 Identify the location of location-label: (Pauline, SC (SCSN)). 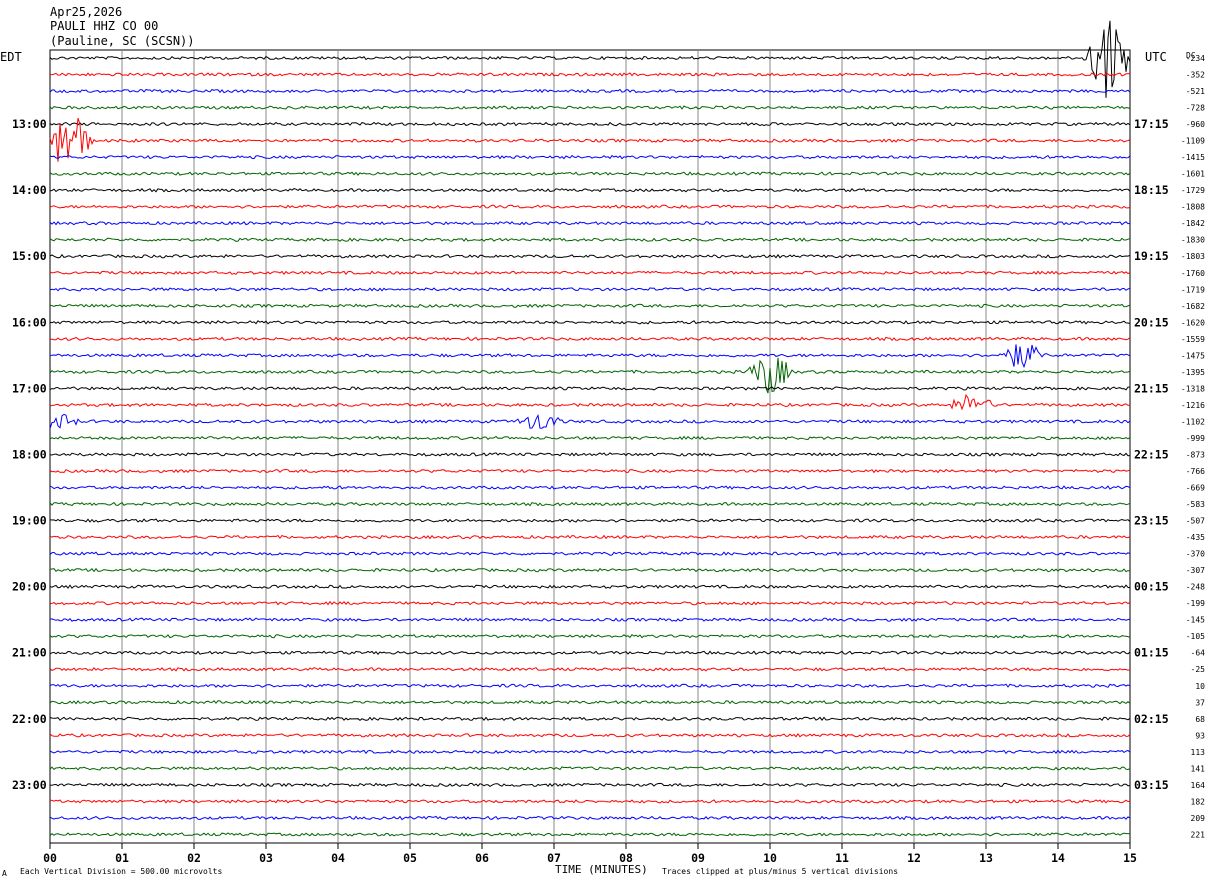
(122, 41).